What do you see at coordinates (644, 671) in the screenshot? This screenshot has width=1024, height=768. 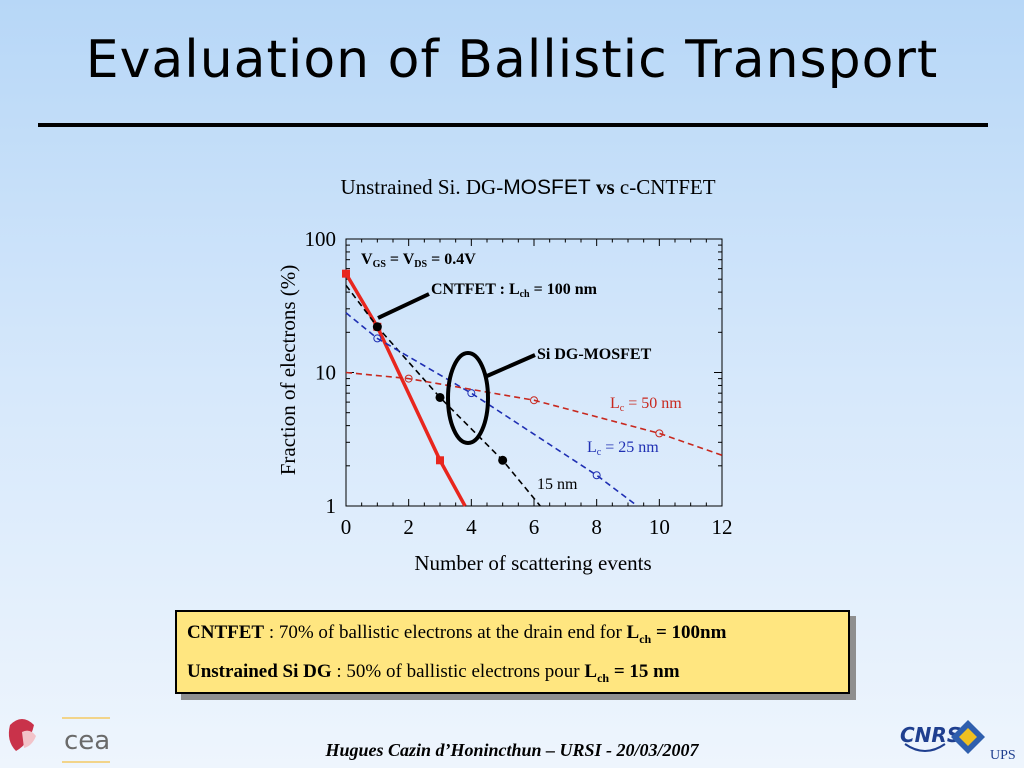 I see `note-sidg-tail: = 15 nm` at bounding box center [644, 671].